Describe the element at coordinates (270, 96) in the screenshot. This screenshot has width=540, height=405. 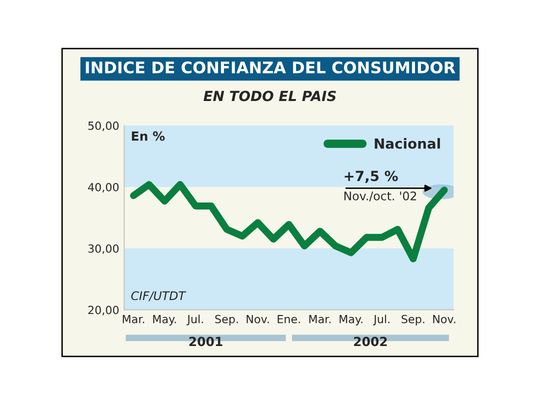
I see `chart-subtitle: EN TODO EL PAIS` at that location.